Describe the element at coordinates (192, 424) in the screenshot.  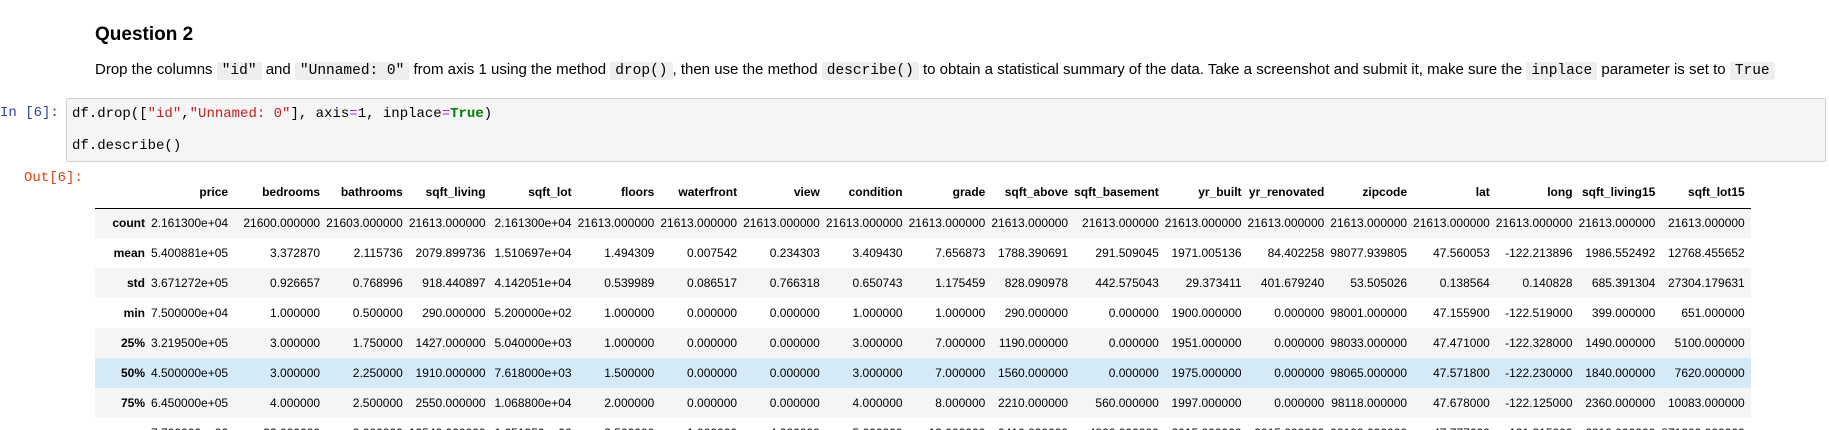
I see `table-cell: 7.700000e+06` at that location.